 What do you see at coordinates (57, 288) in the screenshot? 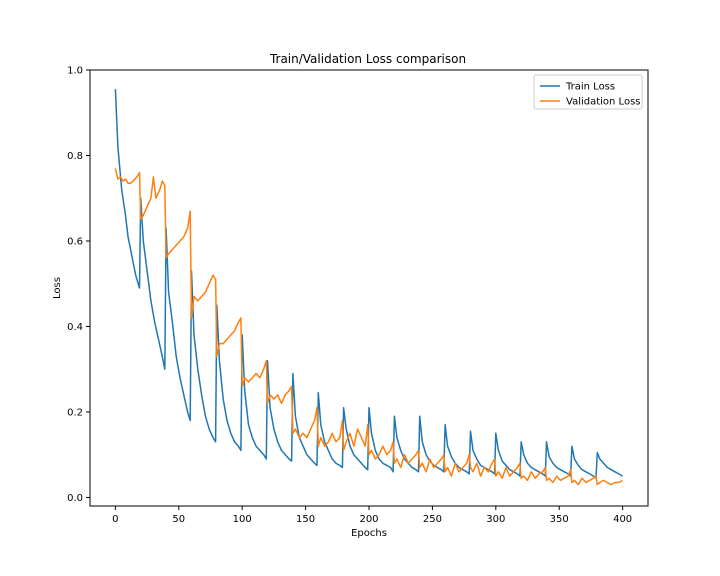
I see `y-axis-label: Loss` at bounding box center [57, 288].